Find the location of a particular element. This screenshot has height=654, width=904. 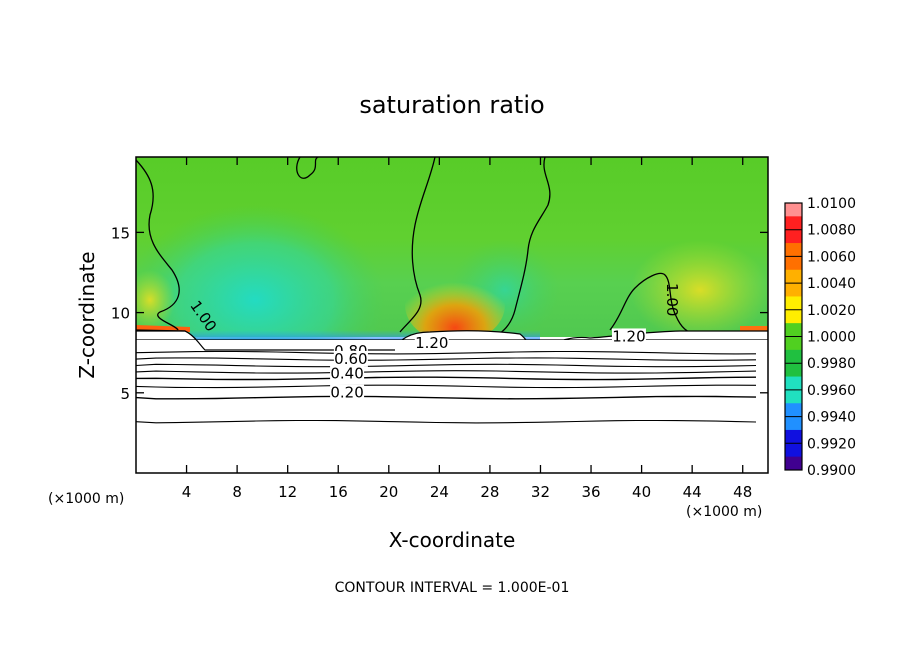

y-tick-label: 10 is located at coordinates (120, 314).